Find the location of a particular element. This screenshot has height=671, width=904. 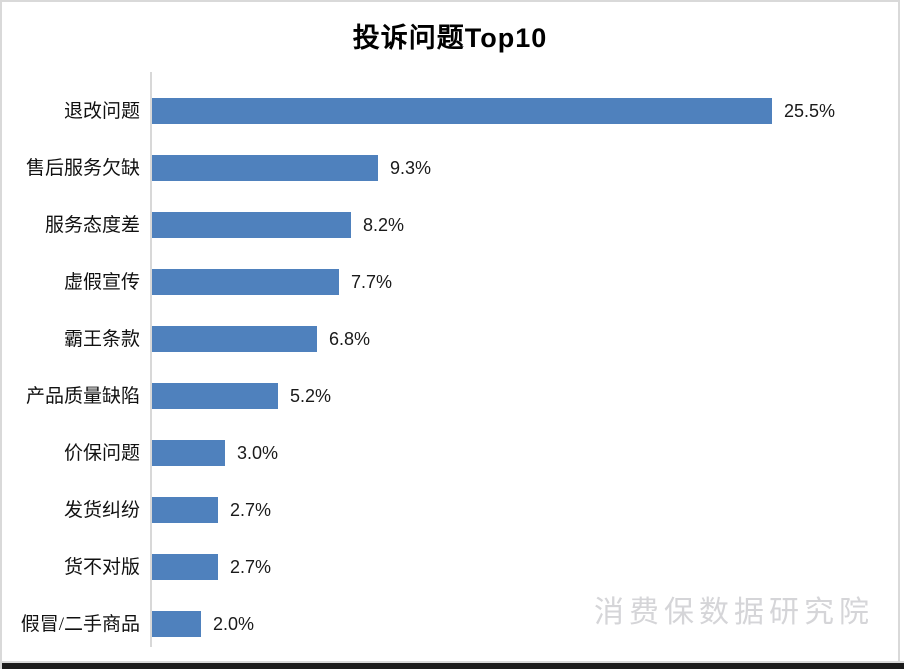

bar-row: 服务态度差 8.2% is located at coordinates (450, 225).